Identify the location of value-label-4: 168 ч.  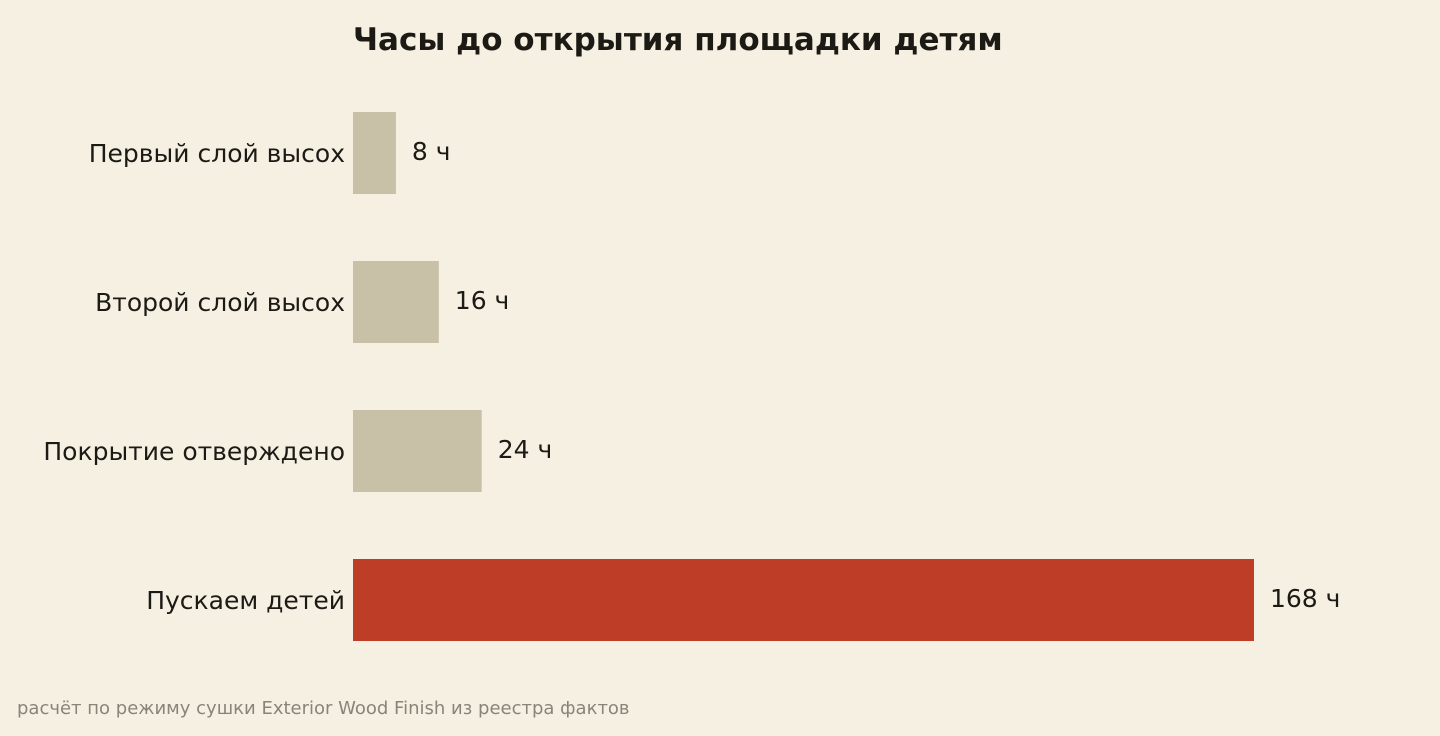
(1305, 598).